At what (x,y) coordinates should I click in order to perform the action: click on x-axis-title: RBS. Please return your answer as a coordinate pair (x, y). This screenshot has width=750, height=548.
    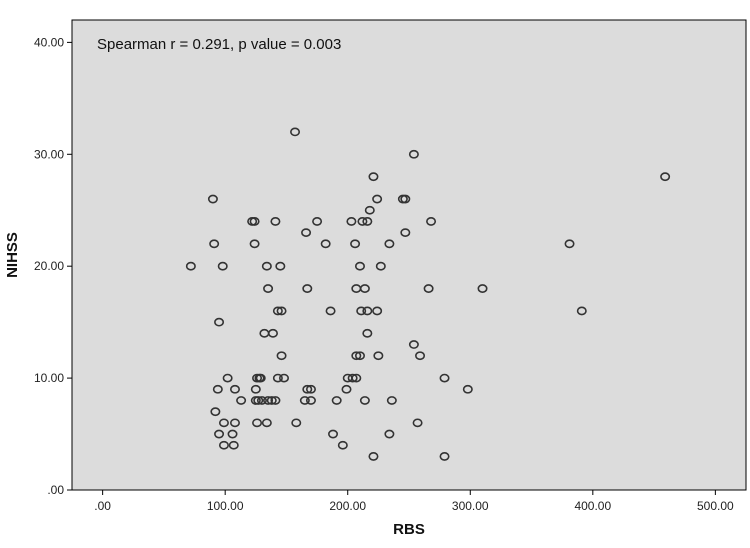
    Looking at the image, I should click on (409, 529).